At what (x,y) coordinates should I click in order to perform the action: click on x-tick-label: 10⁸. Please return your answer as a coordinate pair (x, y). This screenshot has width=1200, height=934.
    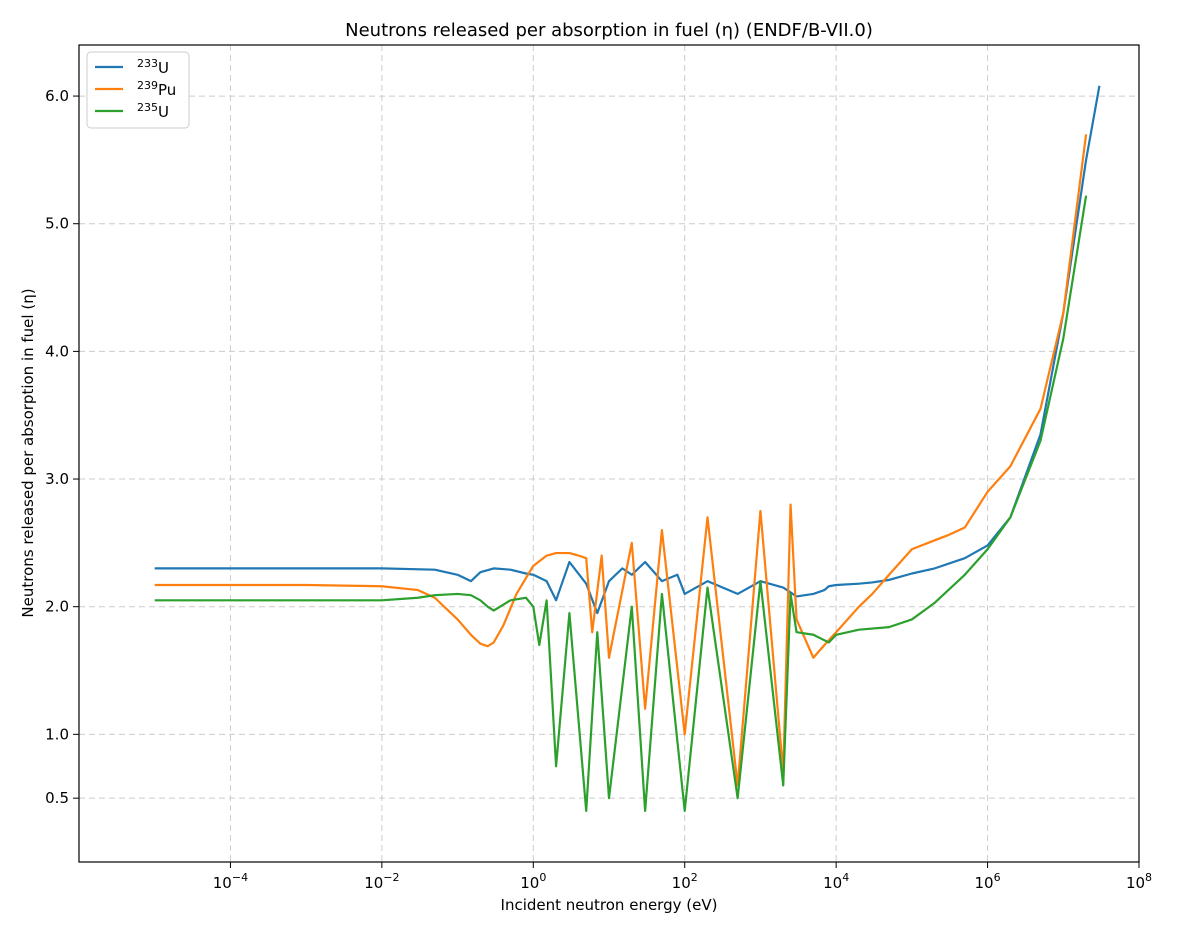
    Looking at the image, I should click on (1139, 881).